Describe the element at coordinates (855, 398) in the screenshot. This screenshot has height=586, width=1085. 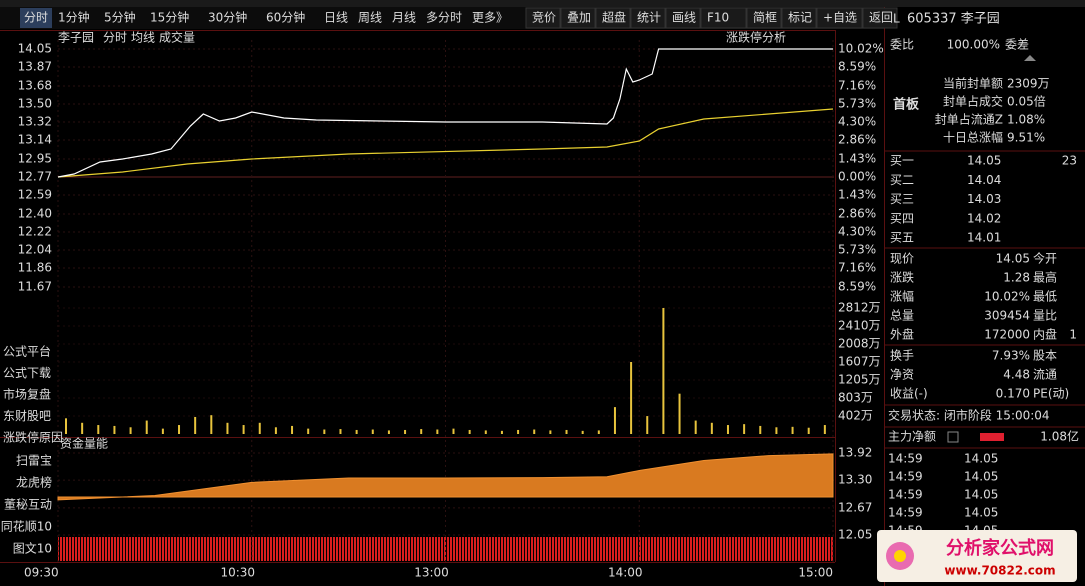
I see `volume-tick-label: 803万` at that location.